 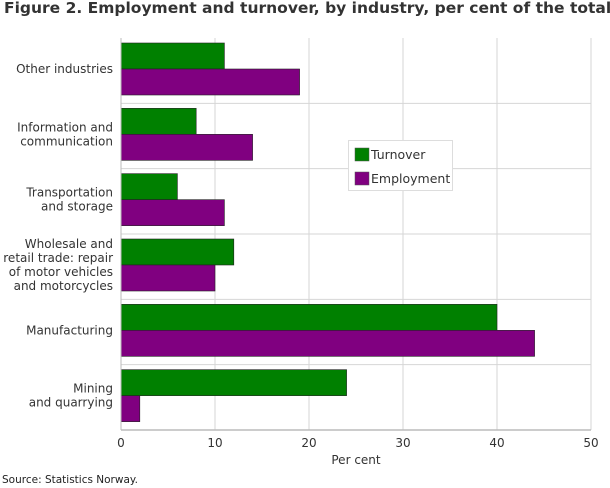 What do you see at coordinates (362, 154) in the screenshot?
I see `legend-swatch-turnover` at bounding box center [362, 154].